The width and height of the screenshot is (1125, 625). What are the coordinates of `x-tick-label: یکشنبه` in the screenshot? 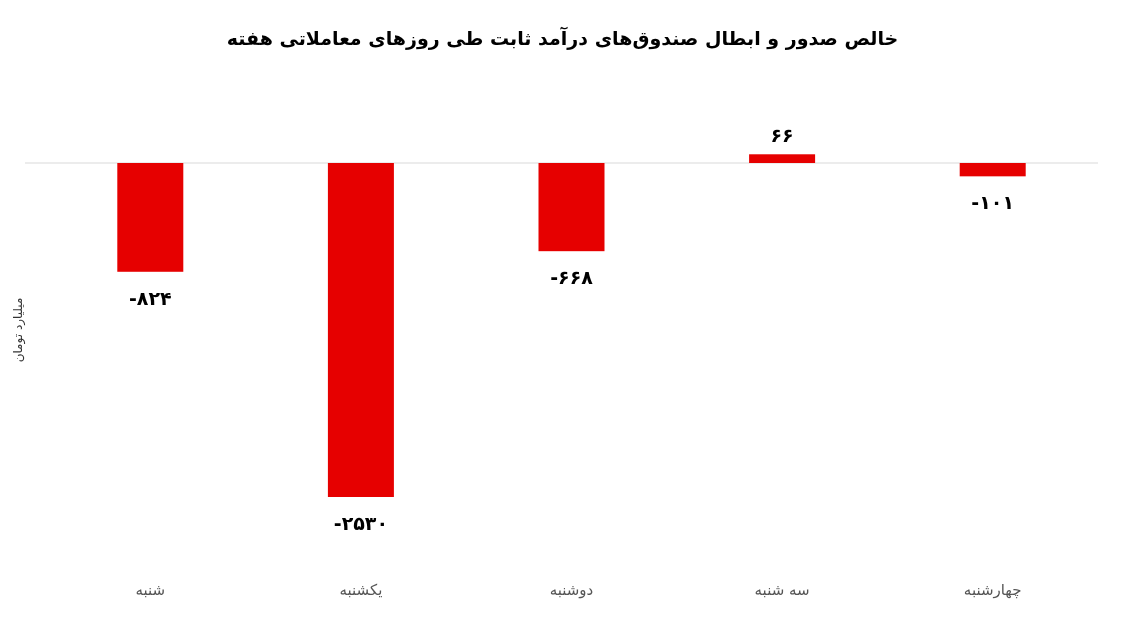 It's located at (361, 590).